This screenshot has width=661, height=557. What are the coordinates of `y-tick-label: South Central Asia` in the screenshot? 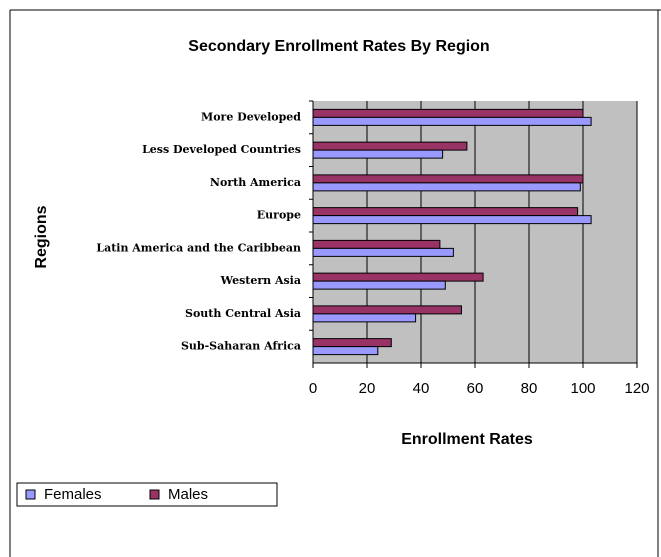 It's located at (243, 313).